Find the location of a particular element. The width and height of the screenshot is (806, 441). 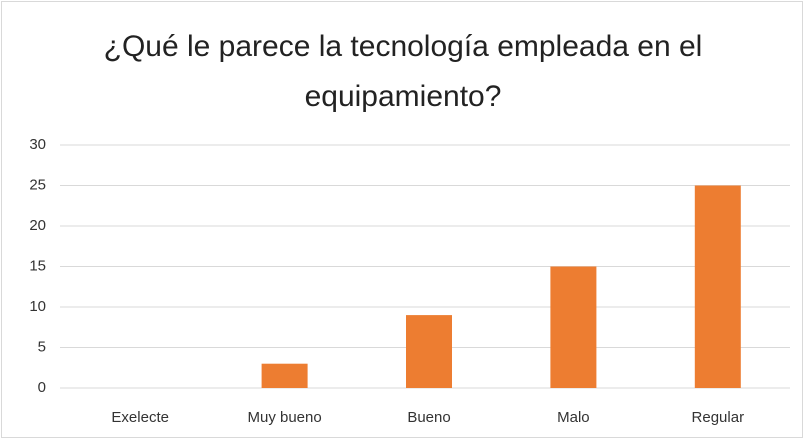

y-tick-label: 30 is located at coordinates (37, 144).